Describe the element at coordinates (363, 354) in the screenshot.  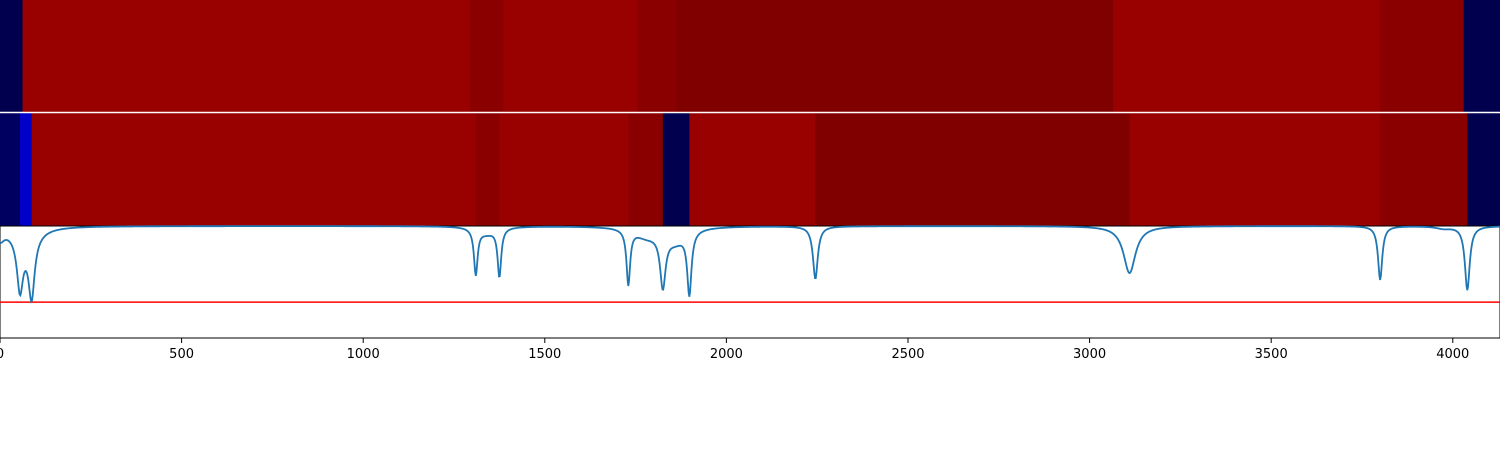
I see `x-tick-label-2: 1000` at that location.